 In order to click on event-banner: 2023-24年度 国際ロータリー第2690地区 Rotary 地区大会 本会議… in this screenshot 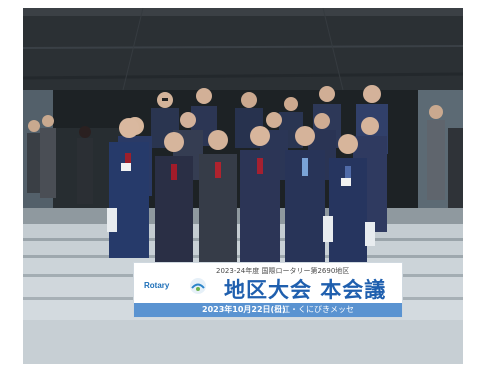, I will do `click(268, 290)`.